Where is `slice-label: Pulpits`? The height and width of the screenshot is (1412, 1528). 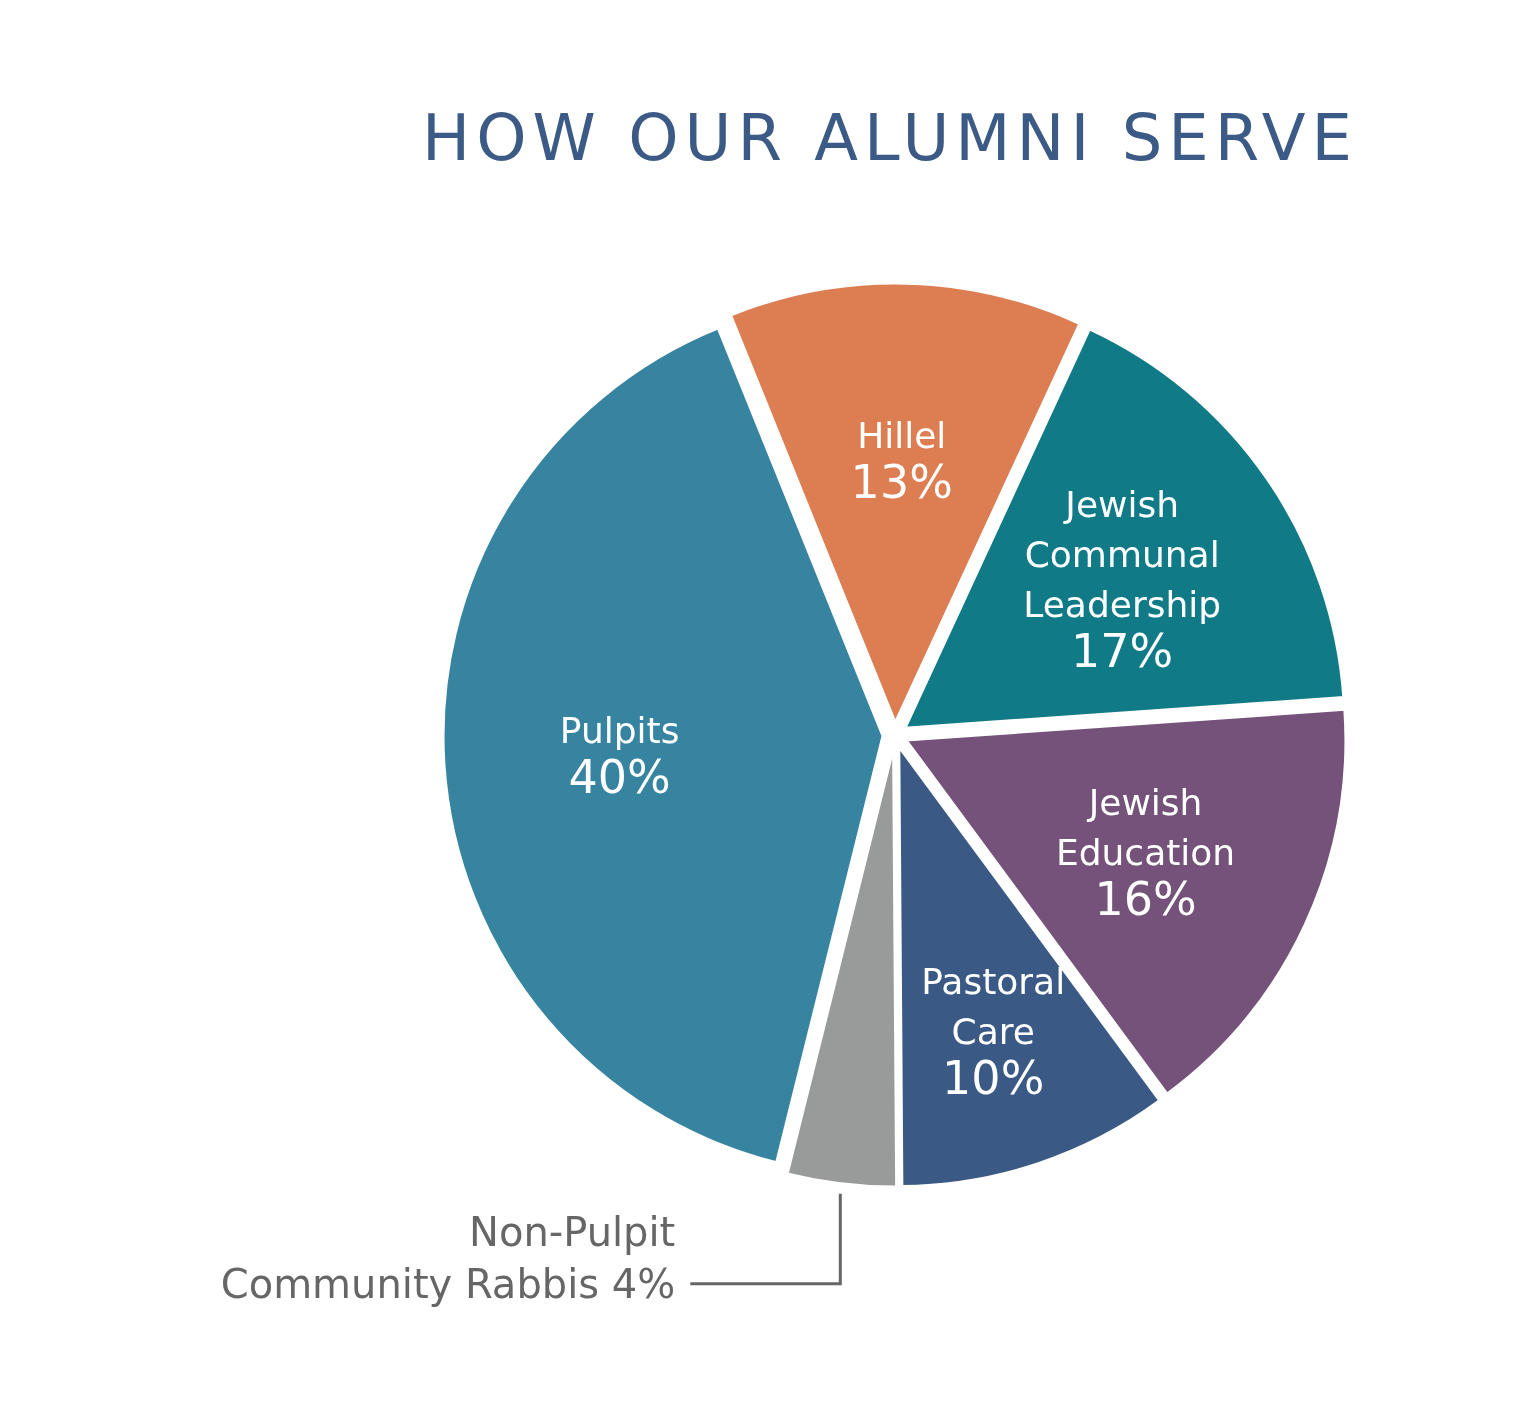 slice-label: Pulpits is located at coordinates (619, 731).